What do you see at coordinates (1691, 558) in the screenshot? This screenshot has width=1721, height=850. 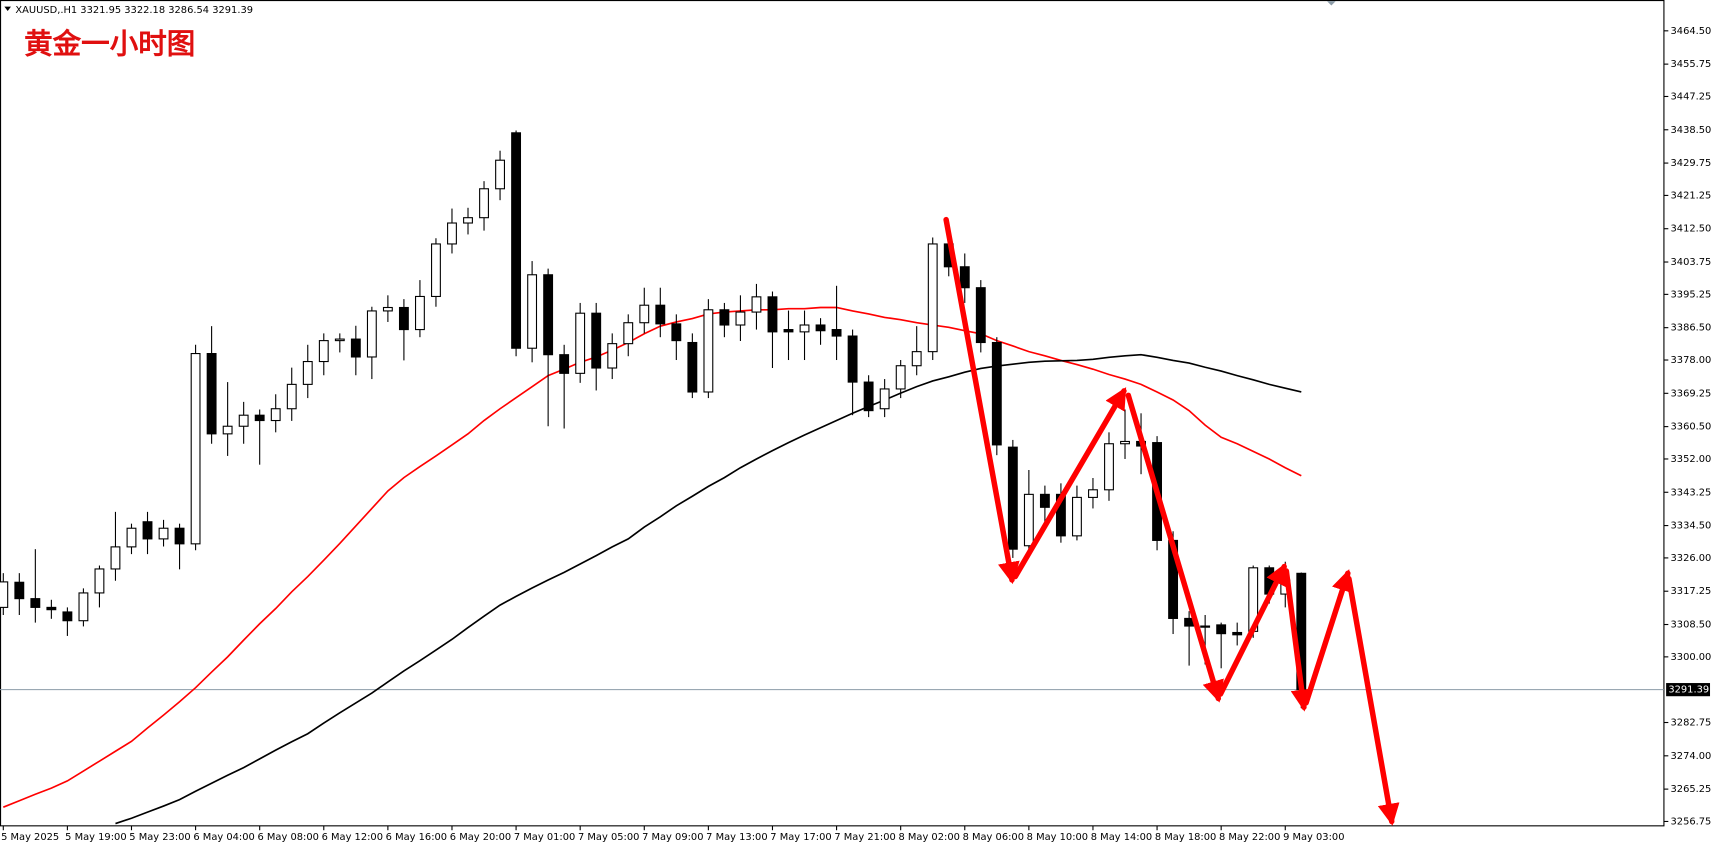 I see `y-tick-label: 3326.00` at bounding box center [1691, 558].